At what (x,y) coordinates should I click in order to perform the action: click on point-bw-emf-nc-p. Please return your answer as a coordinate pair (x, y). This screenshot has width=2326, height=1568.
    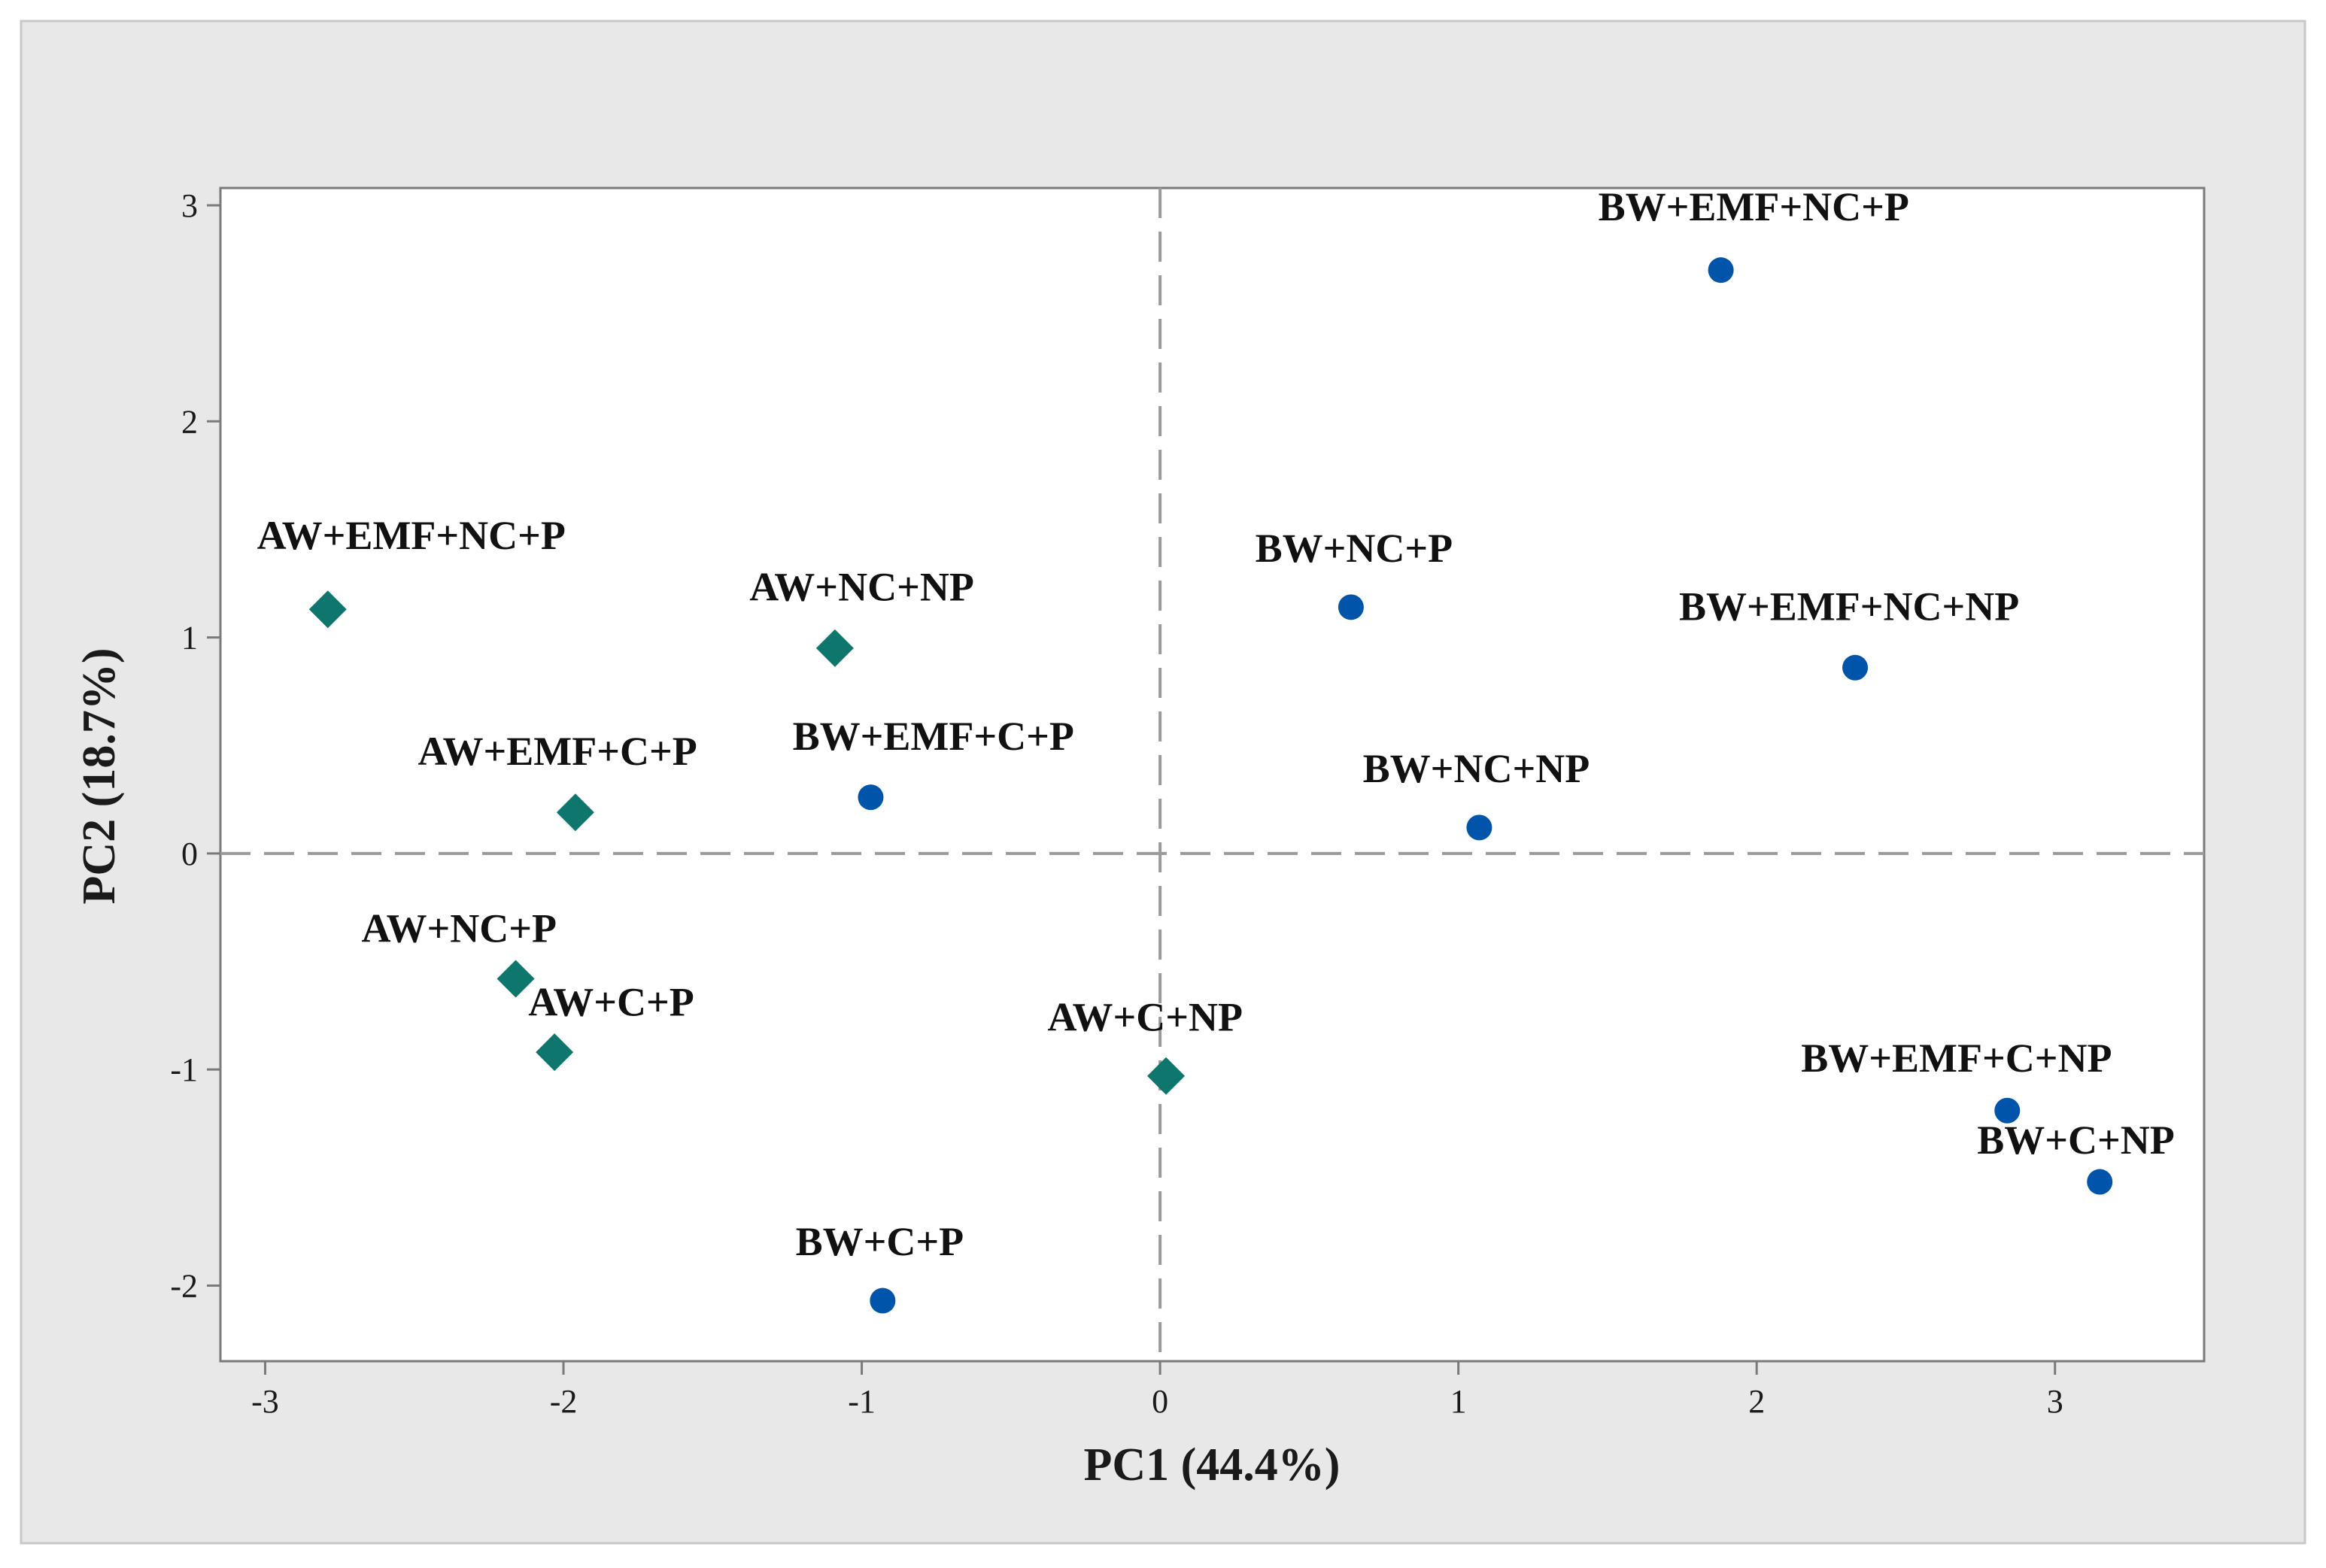
    Looking at the image, I should click on (1721, 270).